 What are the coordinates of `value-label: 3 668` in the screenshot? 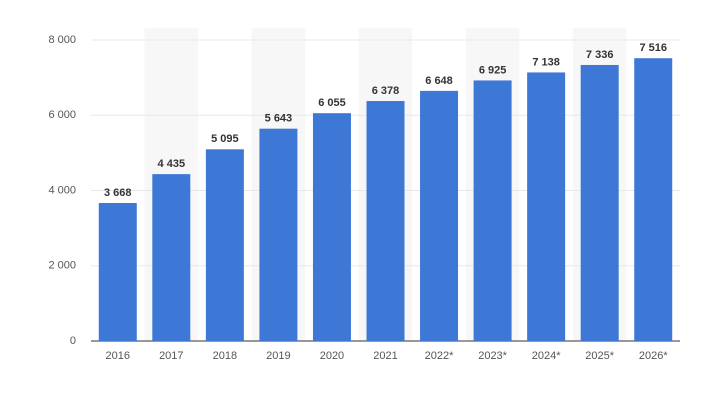 It's located at (118, 193).